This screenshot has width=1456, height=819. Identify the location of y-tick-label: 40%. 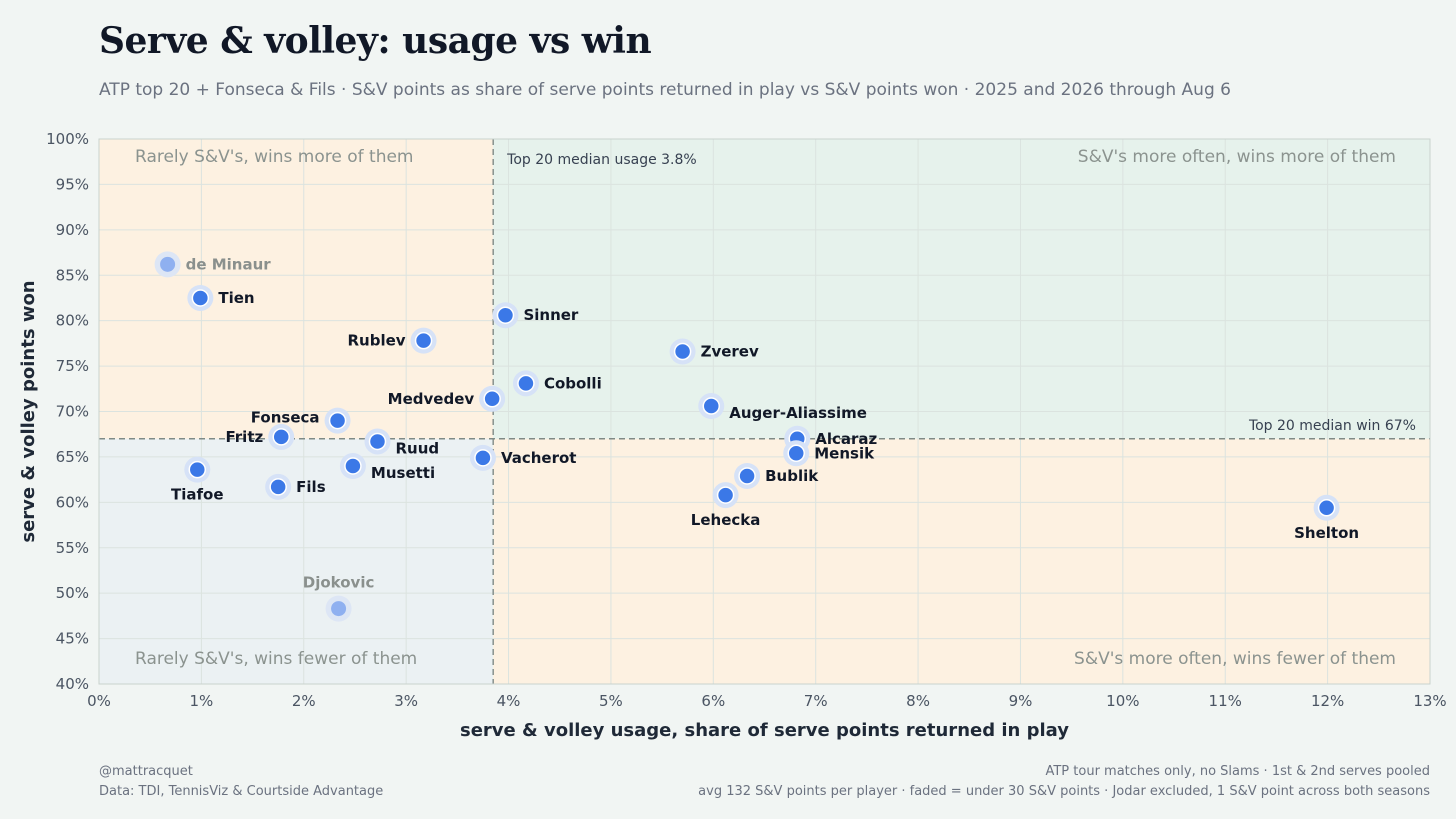
(72, 684).